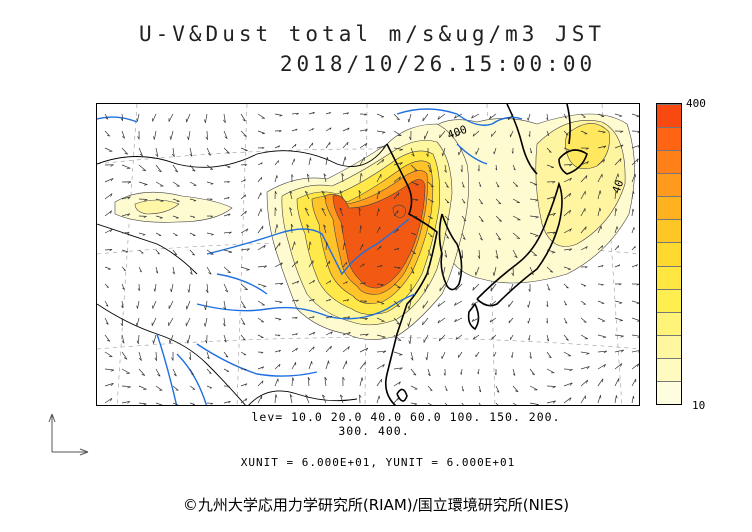  I want to click on vector-units: XUNIT = 6.000E+01, YUNIT = 6.000E+01, so click(378, 462).